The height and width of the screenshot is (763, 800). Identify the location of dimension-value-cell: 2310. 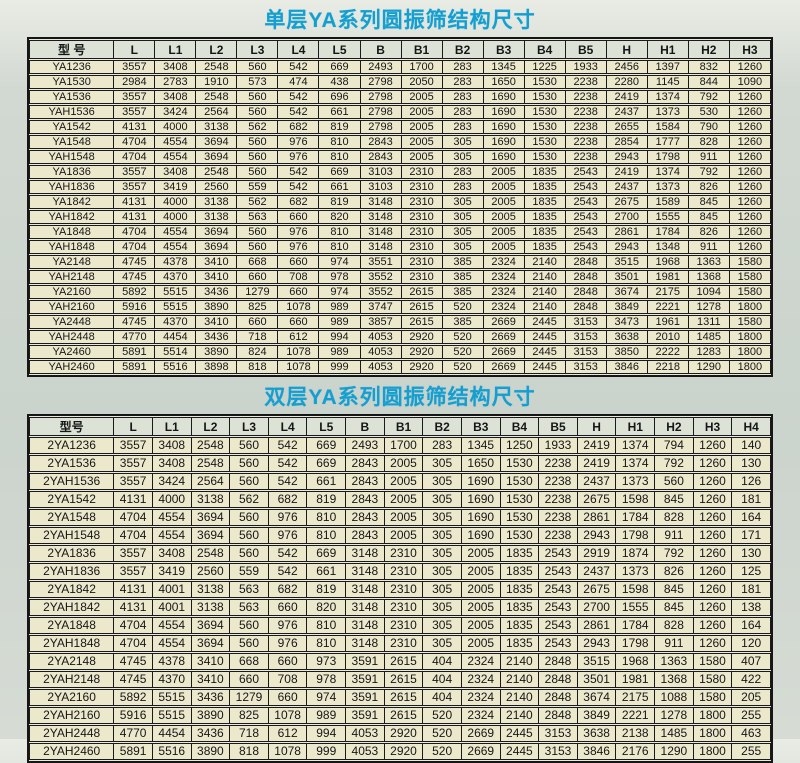
(404, 625).